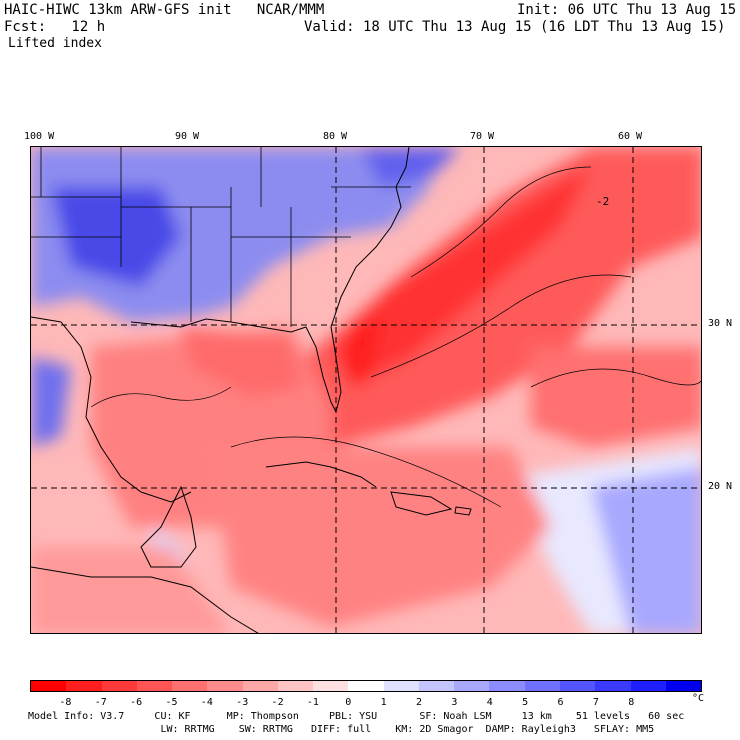 The width and height of the screenshot is (740, 740). Describe the element at coordinates (277, 702) in the screenshot. I see `colorbar-tick-label: -2` at that location.